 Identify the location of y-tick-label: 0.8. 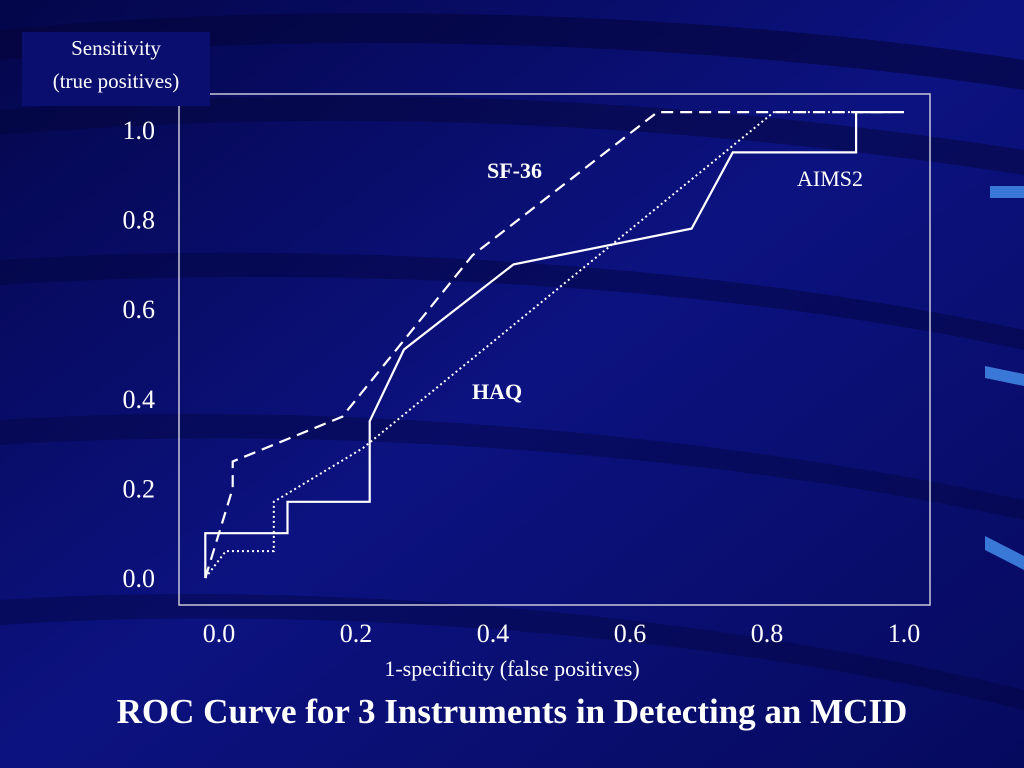
(139, 220).